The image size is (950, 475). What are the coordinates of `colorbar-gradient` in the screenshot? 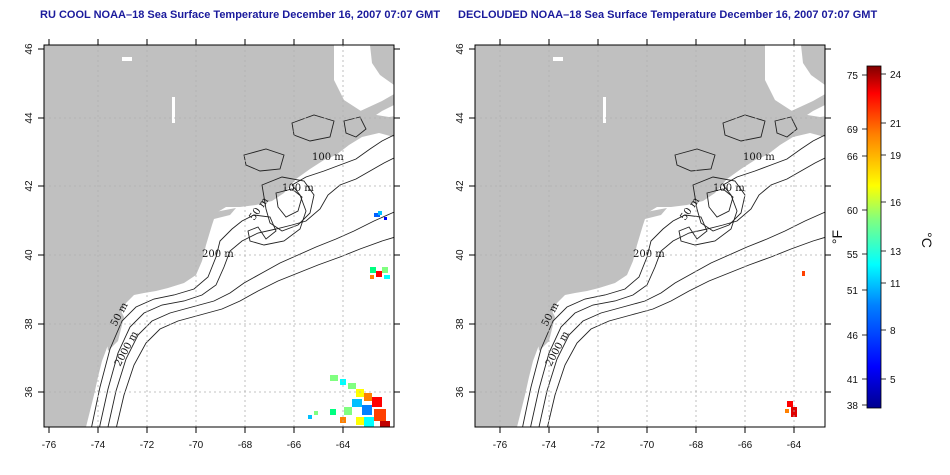 It's located at (874, 237).